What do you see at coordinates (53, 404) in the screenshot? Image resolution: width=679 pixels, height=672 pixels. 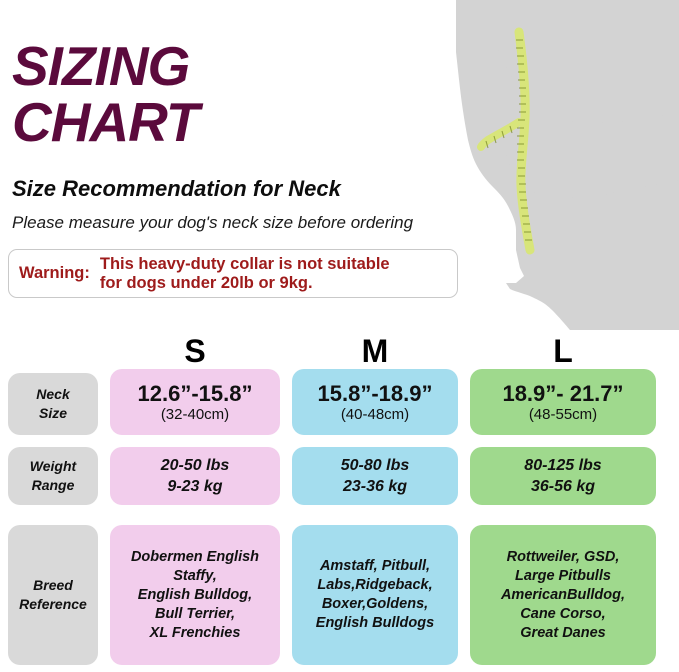 I see `row-label-neck-size: Neck Size` at bounding box center [53, 404].